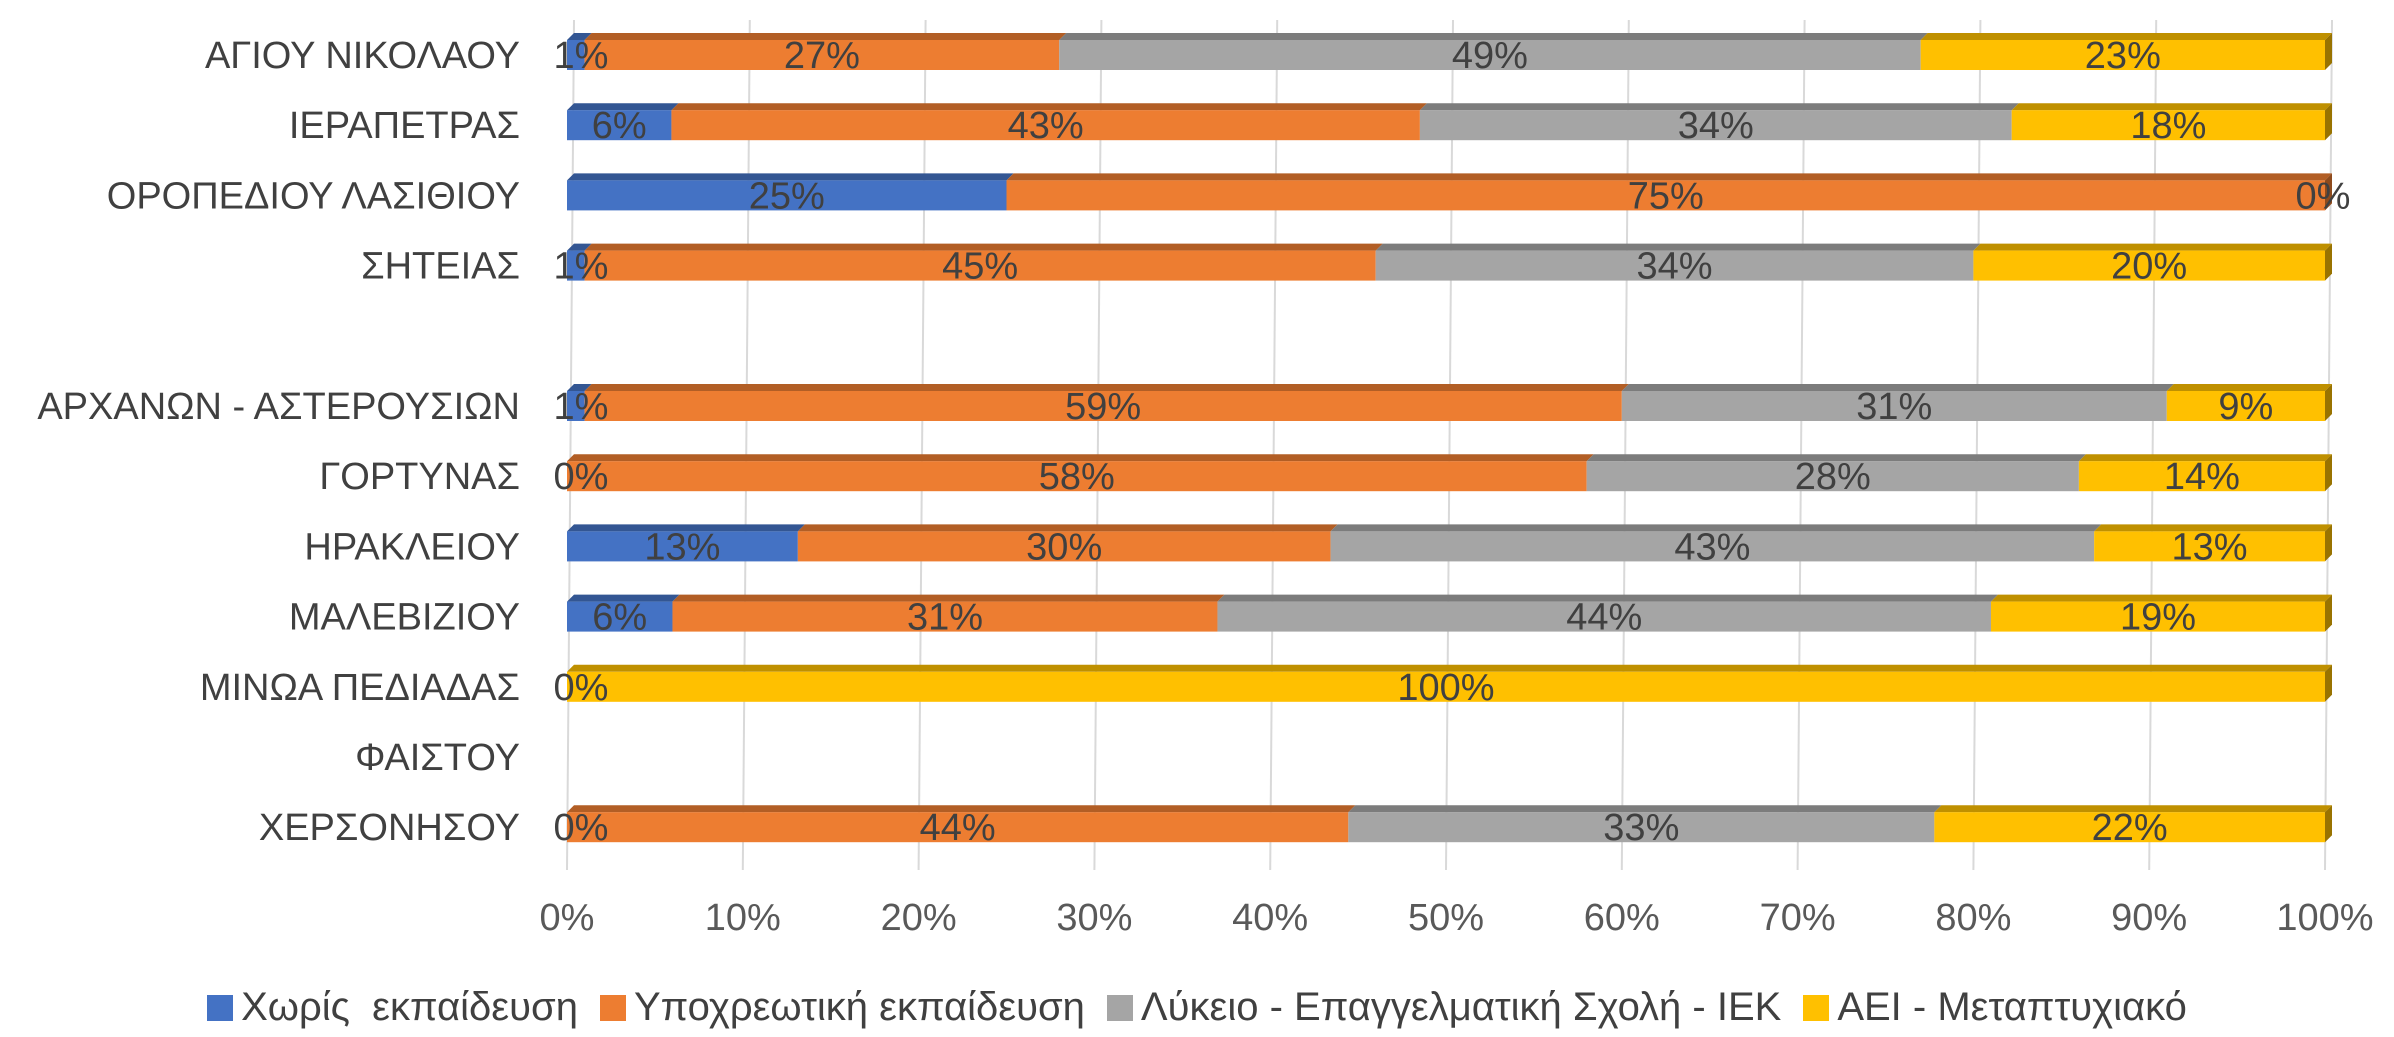 The height and width of the screenshot is (1037, 2394). I want to click on data-label: 14%, so click(2202, 477).